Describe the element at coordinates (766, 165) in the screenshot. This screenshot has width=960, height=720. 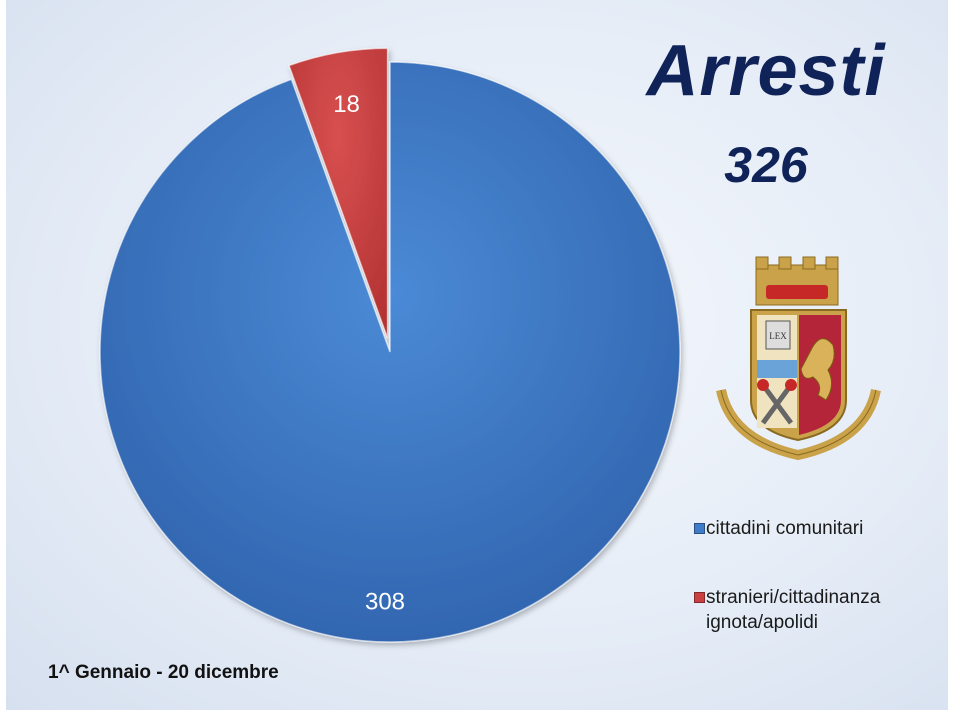
I see `chart-subtitle-total: 326` at that location.